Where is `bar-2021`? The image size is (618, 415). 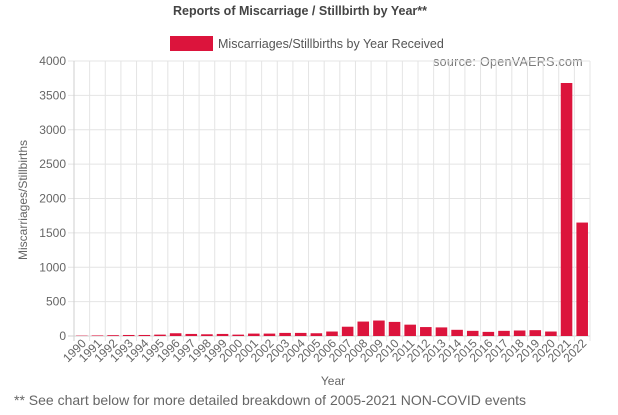 bar-2021 is located at coordinates (566, 209).